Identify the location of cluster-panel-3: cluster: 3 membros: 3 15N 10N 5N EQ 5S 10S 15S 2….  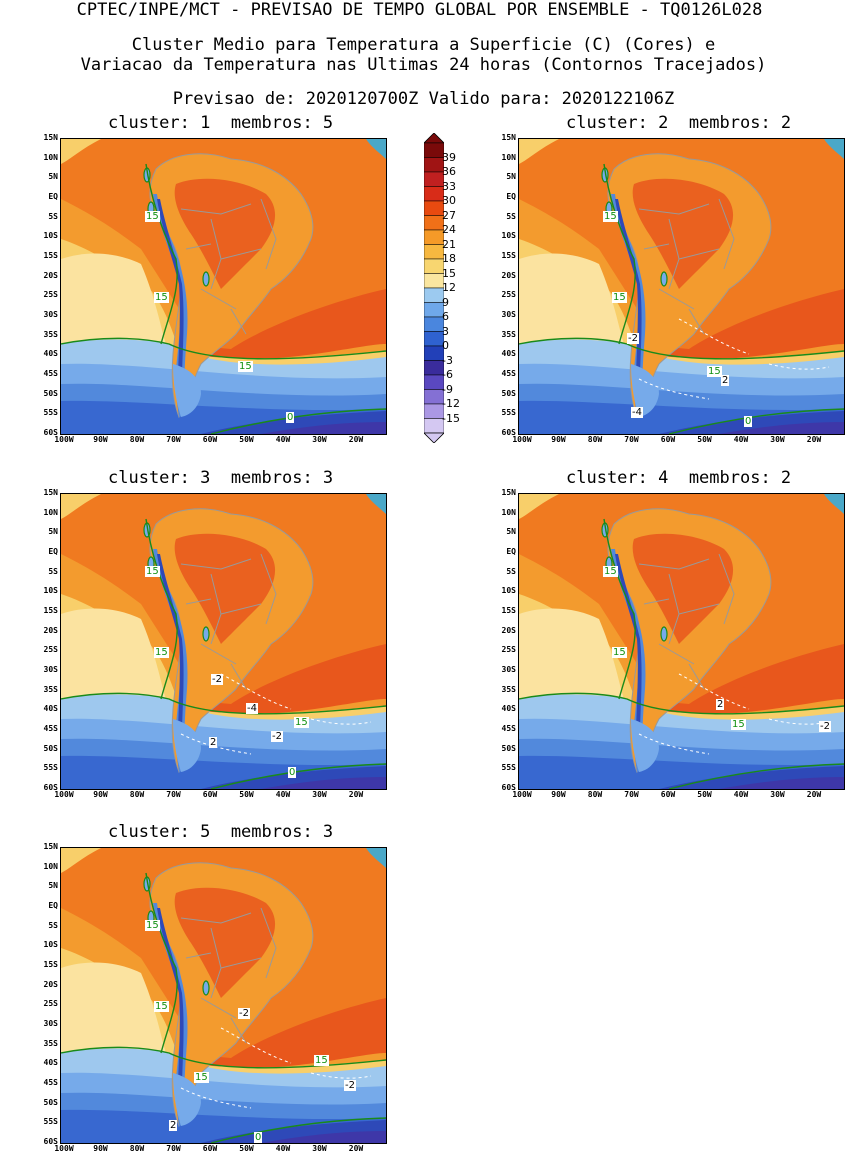
(206, 636).